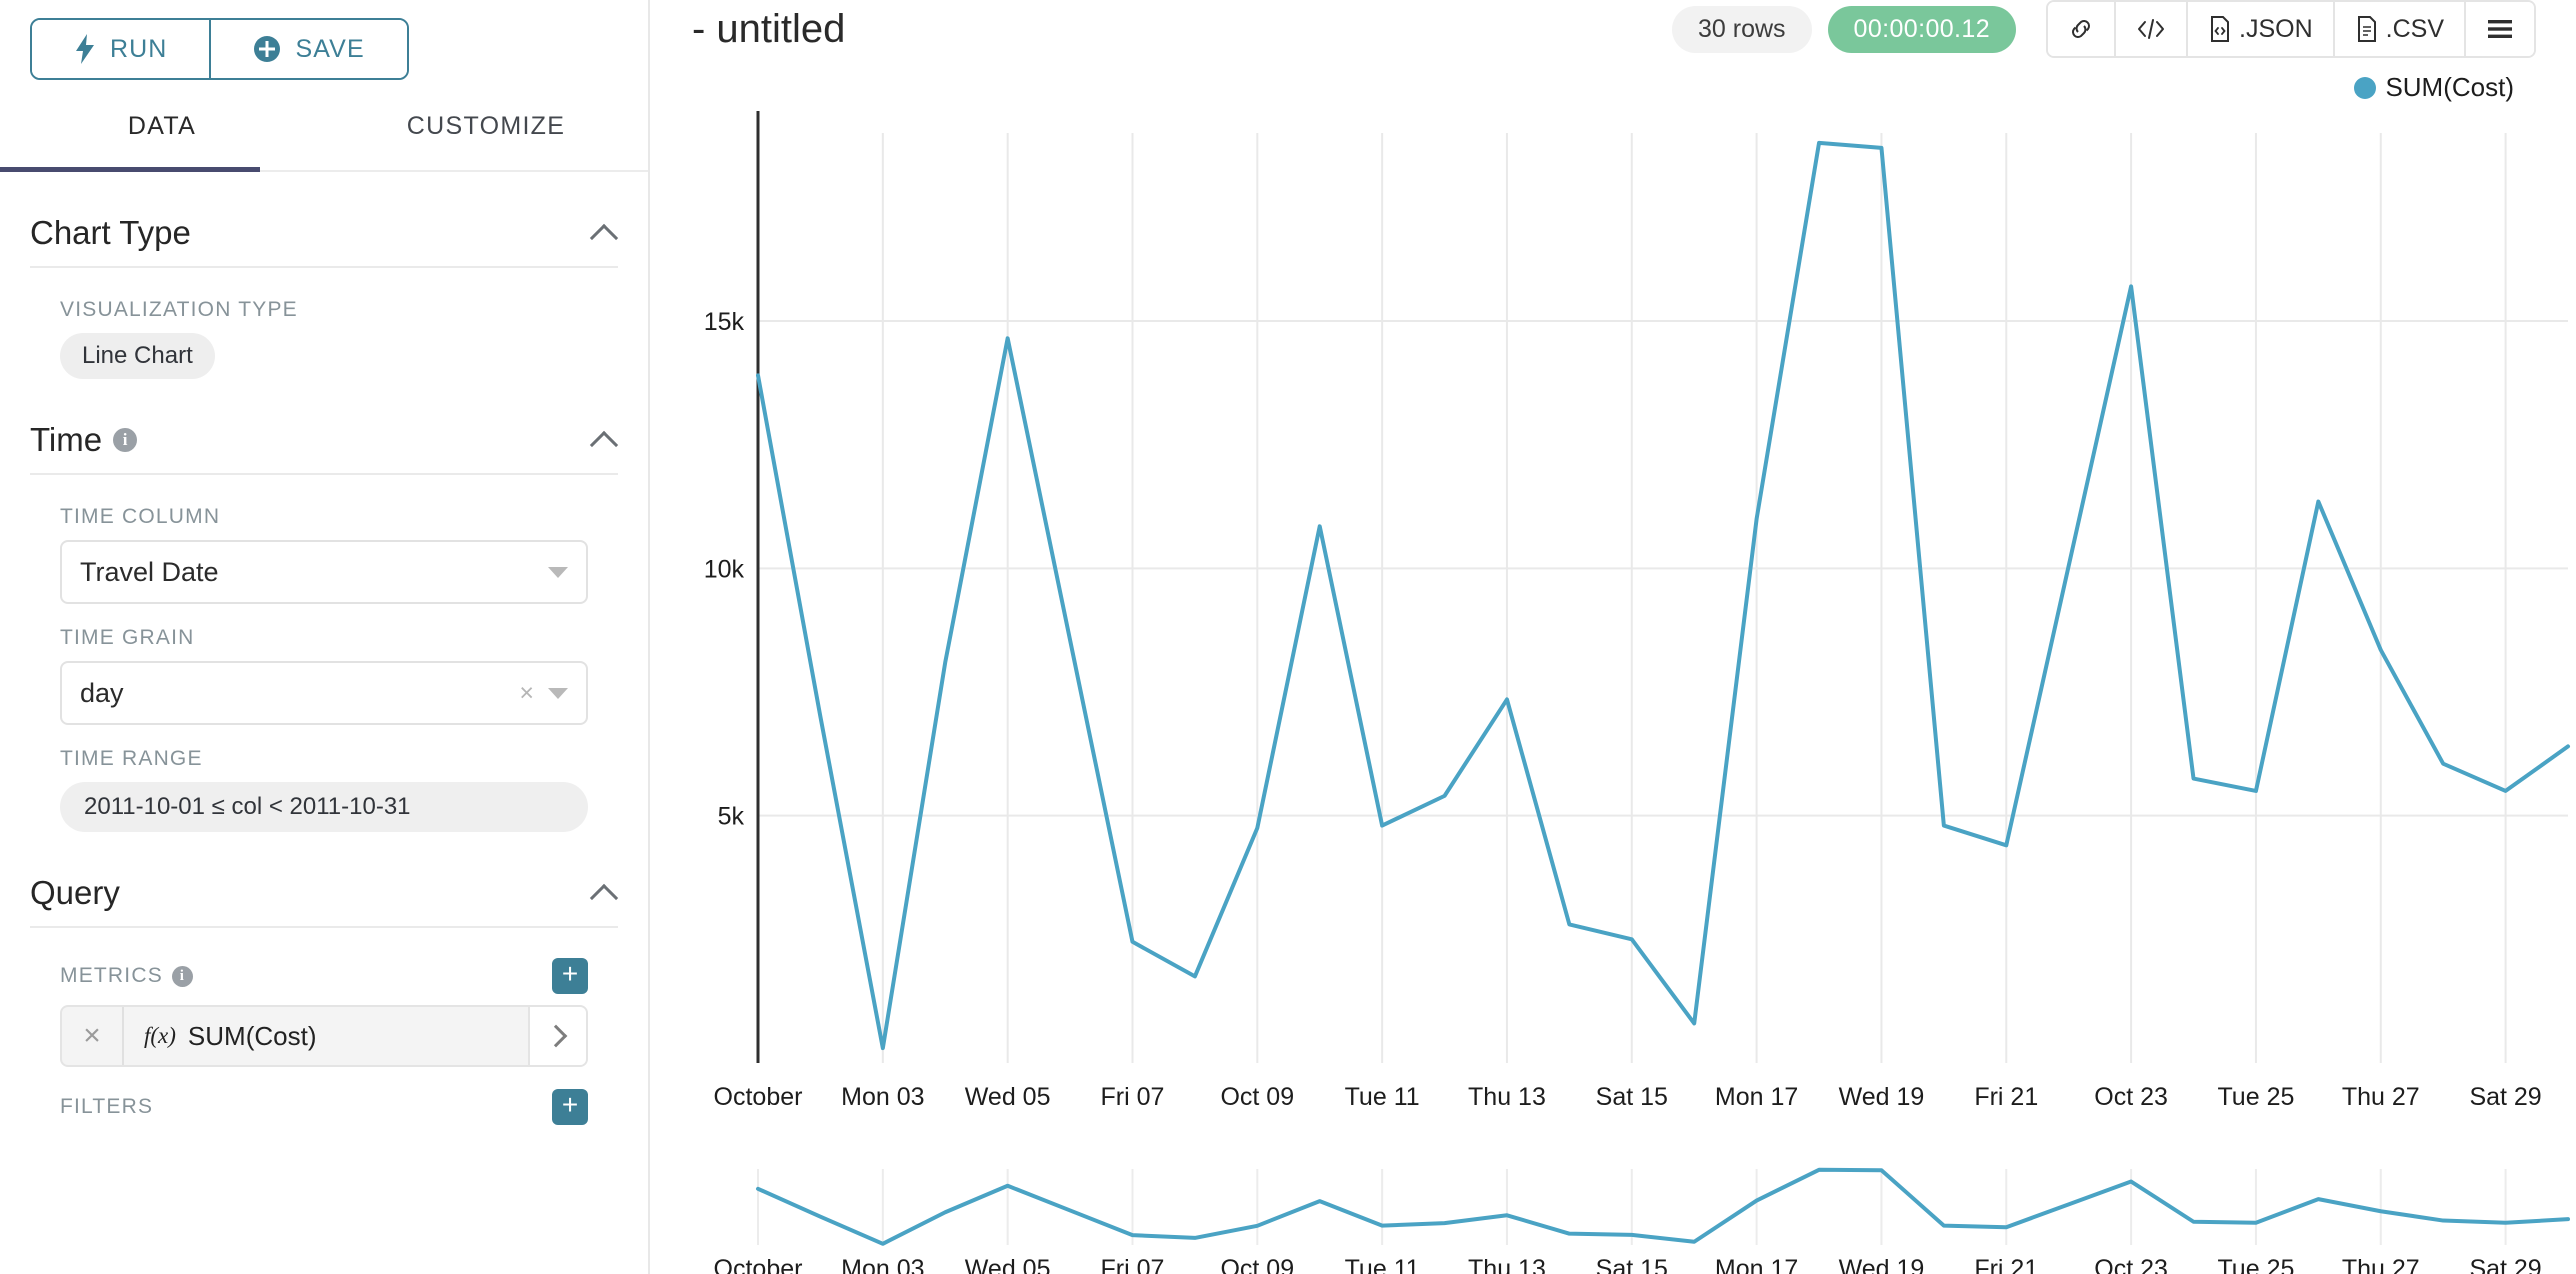 The width and height of the screenshot is (2576, 1274). I want to click on add-metric-button: +, so click(570, 976).